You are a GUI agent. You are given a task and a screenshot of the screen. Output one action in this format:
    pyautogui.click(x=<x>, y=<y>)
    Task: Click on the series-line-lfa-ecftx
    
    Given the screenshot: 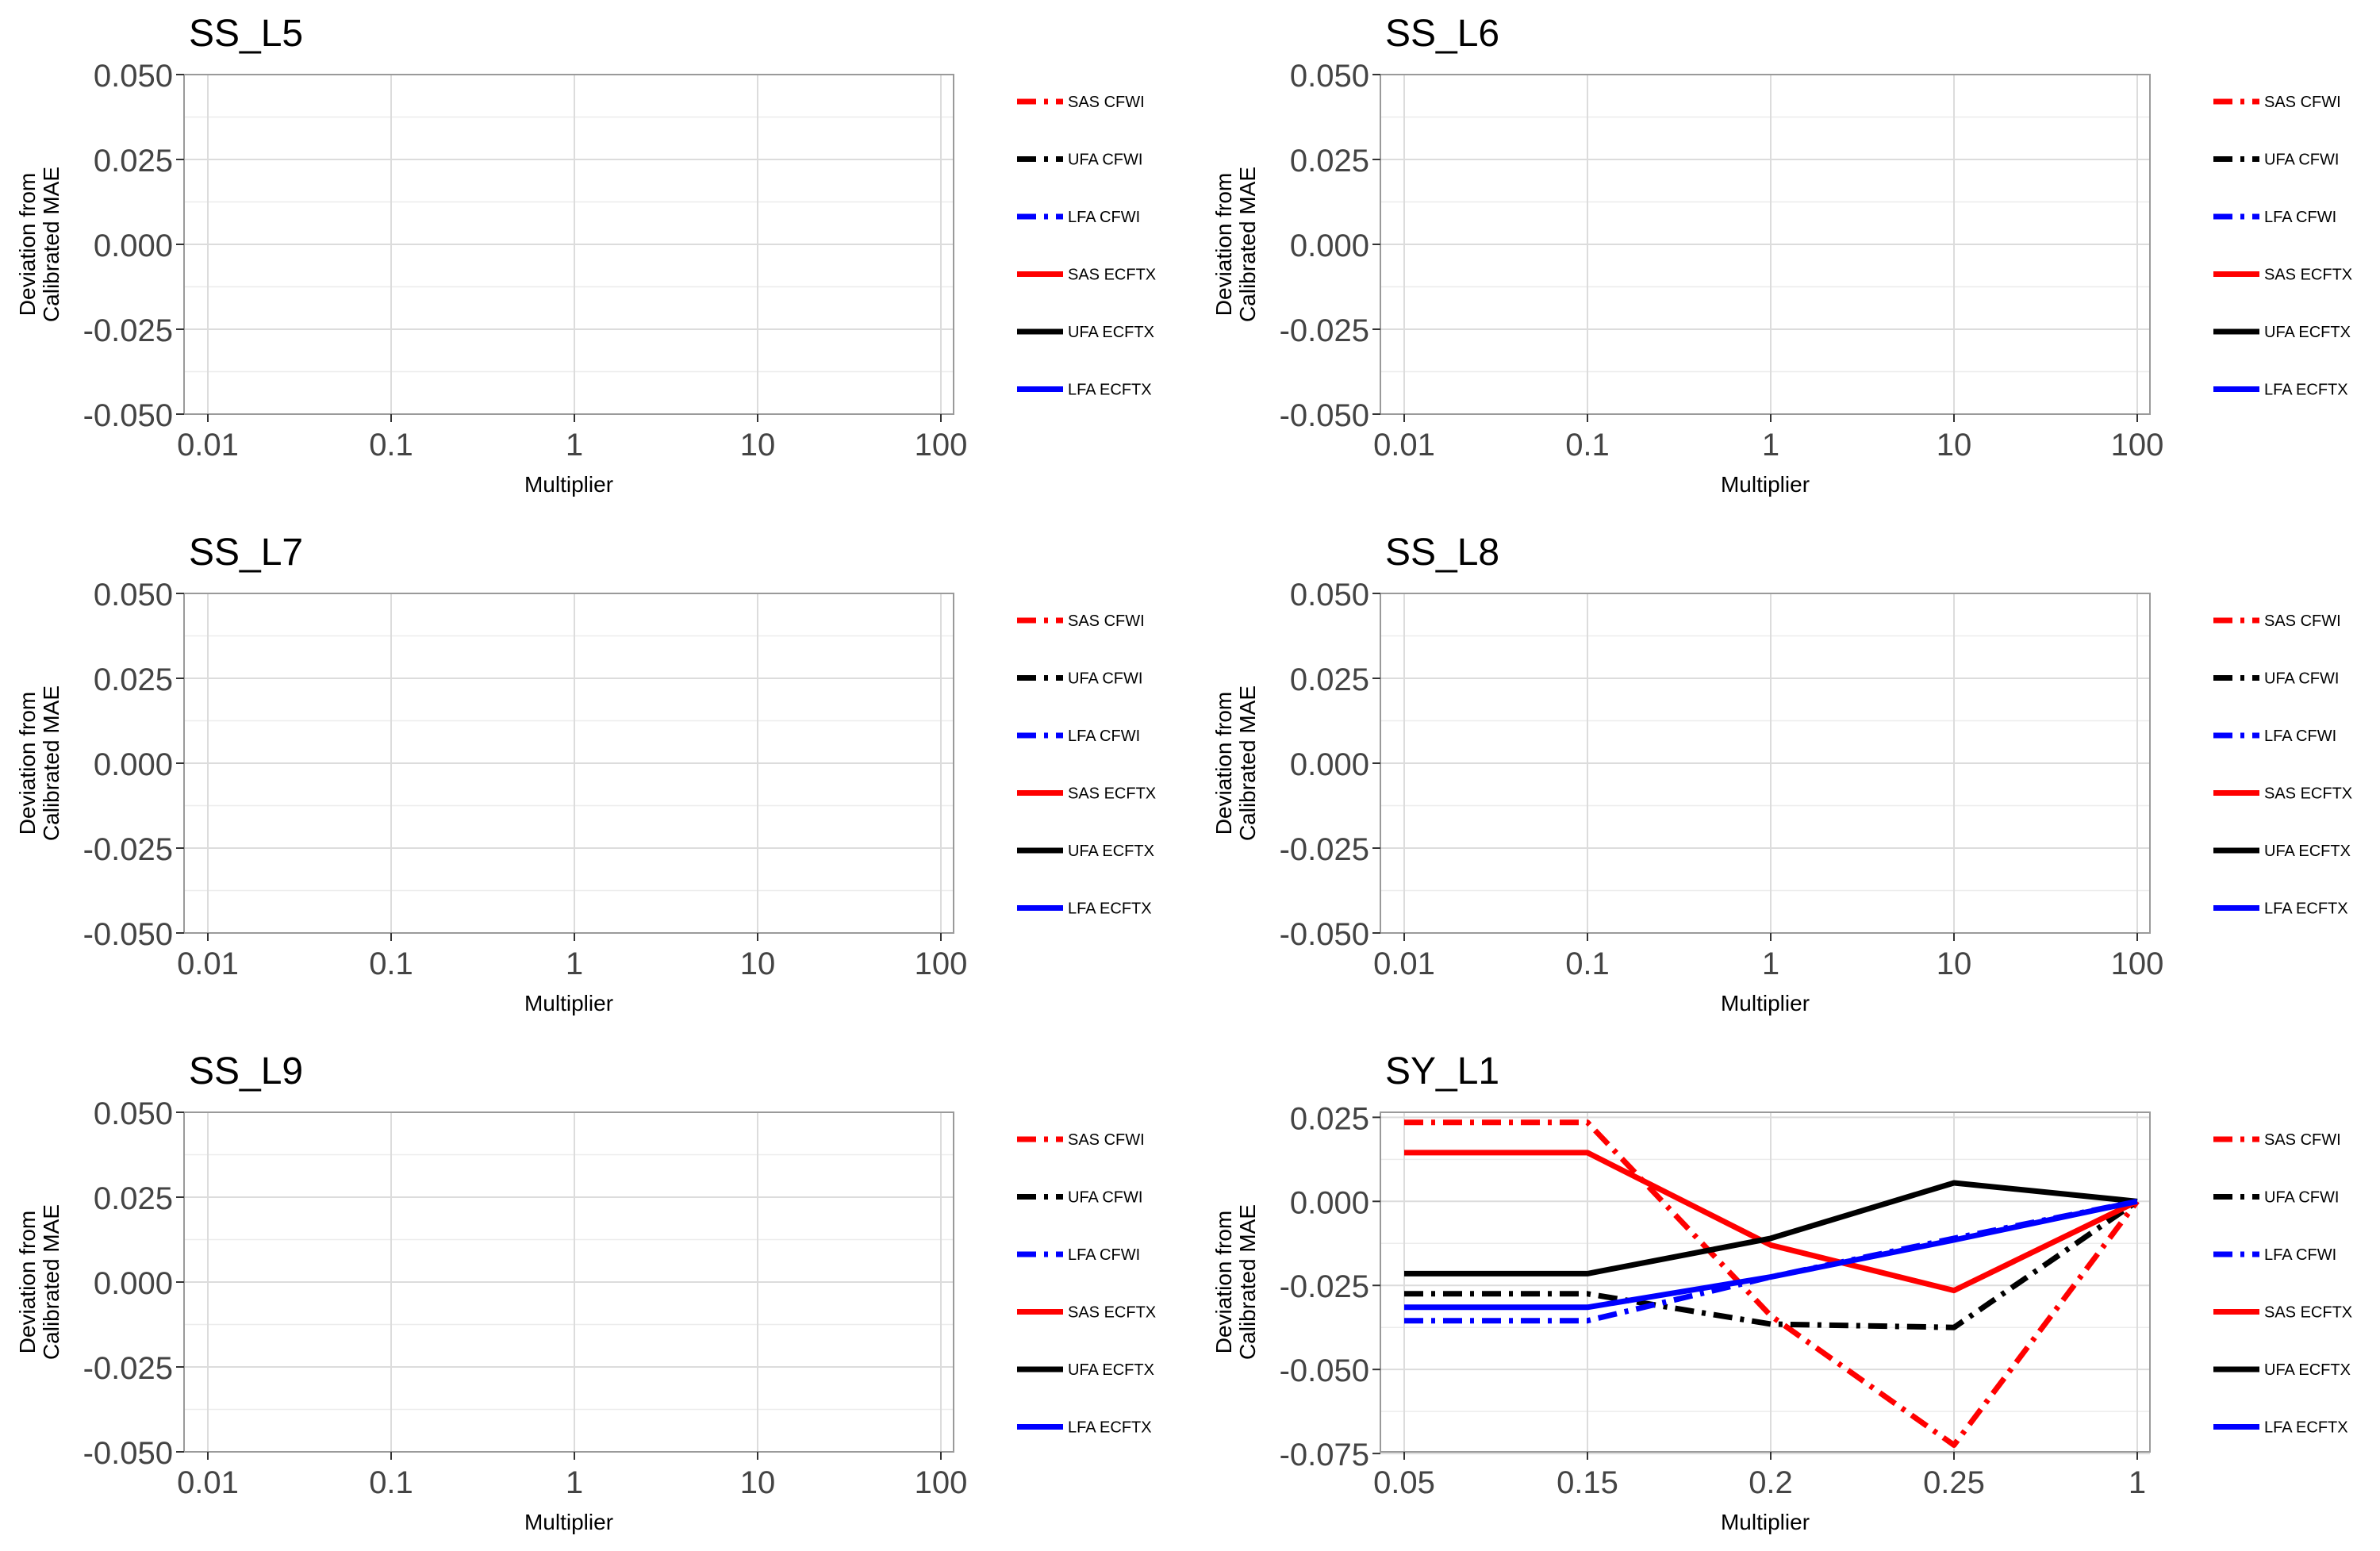 What is the action you would take?
    pyautogui.click(x=1771, y=1254)
    